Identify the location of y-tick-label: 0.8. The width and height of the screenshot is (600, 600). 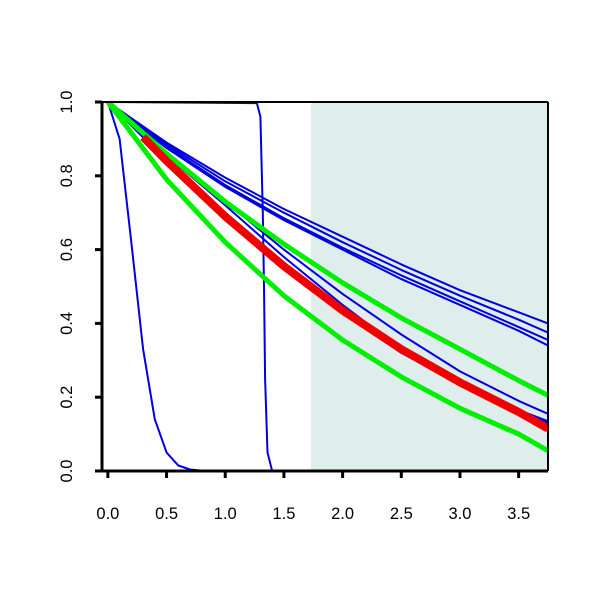
(67, 175).